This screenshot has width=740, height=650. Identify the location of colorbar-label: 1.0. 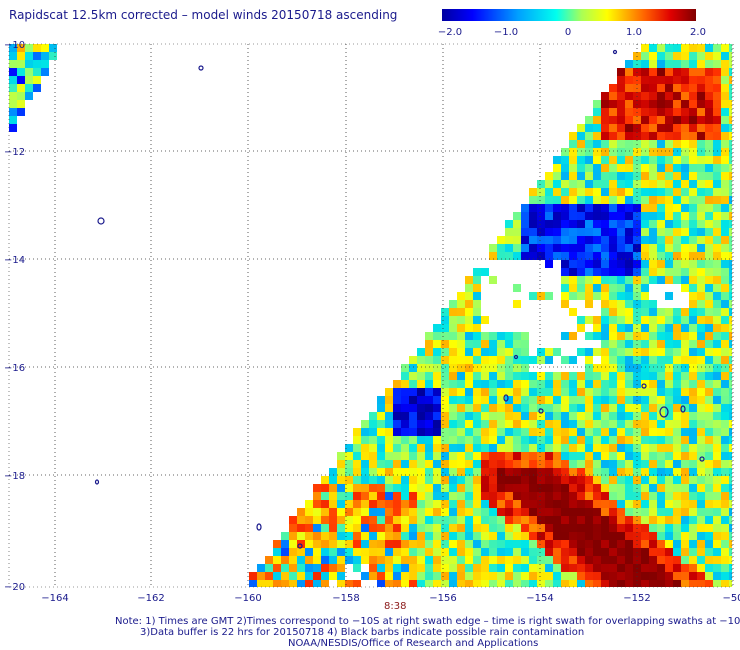
(634, 32).